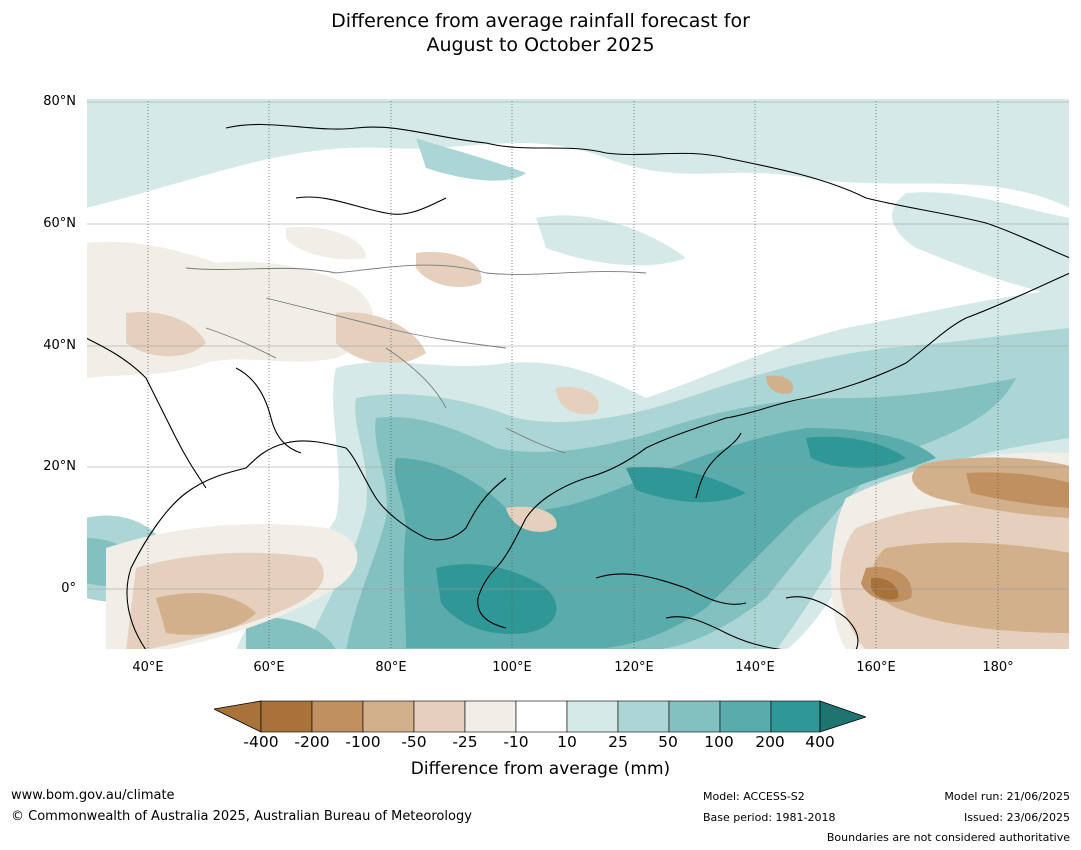  Describe the element at coordinates (465, 742) in the screenshot. I see `colorbar-tick: -25` at that location.